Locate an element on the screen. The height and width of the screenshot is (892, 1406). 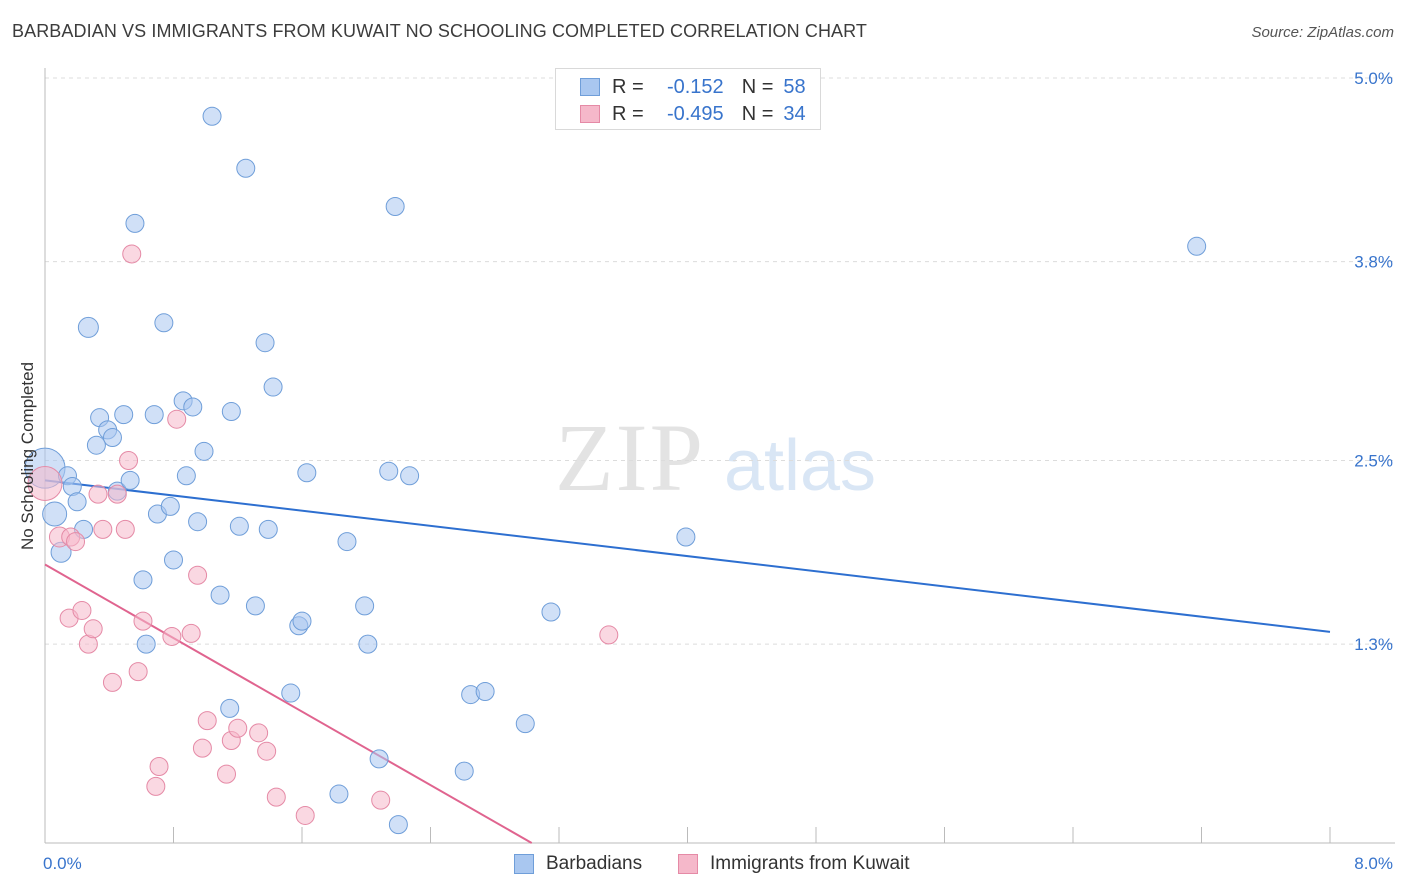
legend-swatch-pink is located at coordinates (590, 114).